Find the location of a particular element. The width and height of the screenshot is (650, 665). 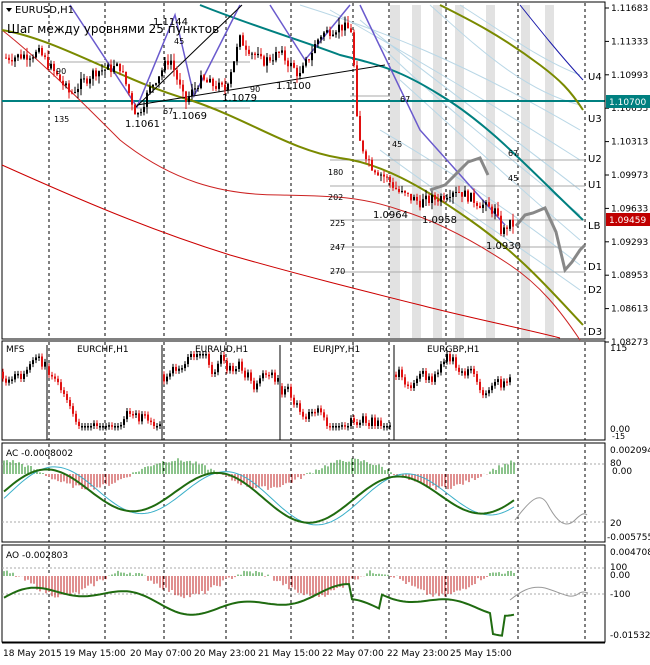

main-tick-label: 1.10993 is located at coordinates (629, 76).